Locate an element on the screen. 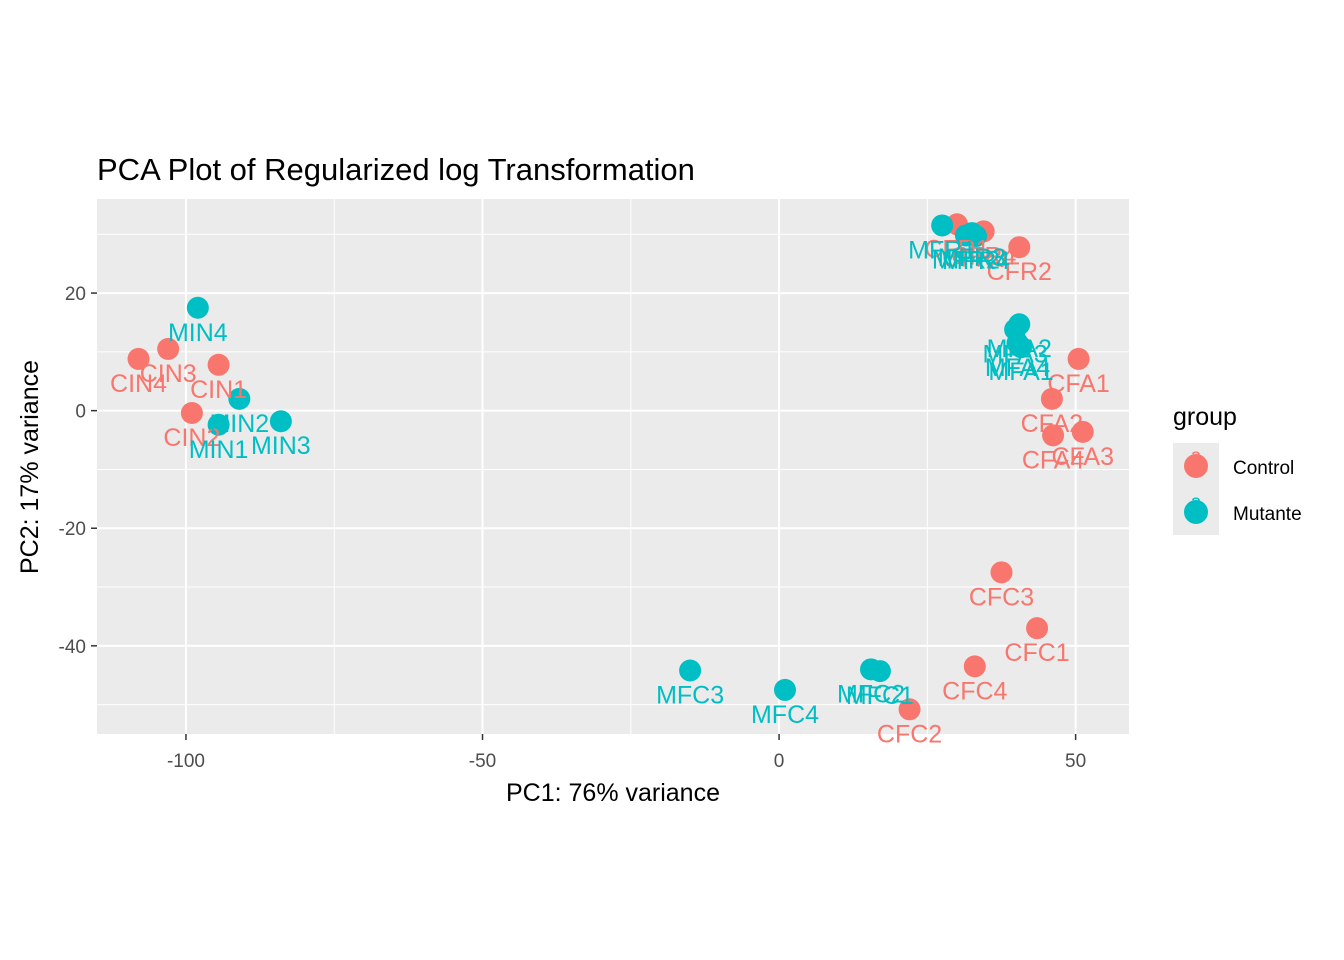 The image size is (1344, 960). data-point-label: CFA4 is located at coordinates (1053, 460).